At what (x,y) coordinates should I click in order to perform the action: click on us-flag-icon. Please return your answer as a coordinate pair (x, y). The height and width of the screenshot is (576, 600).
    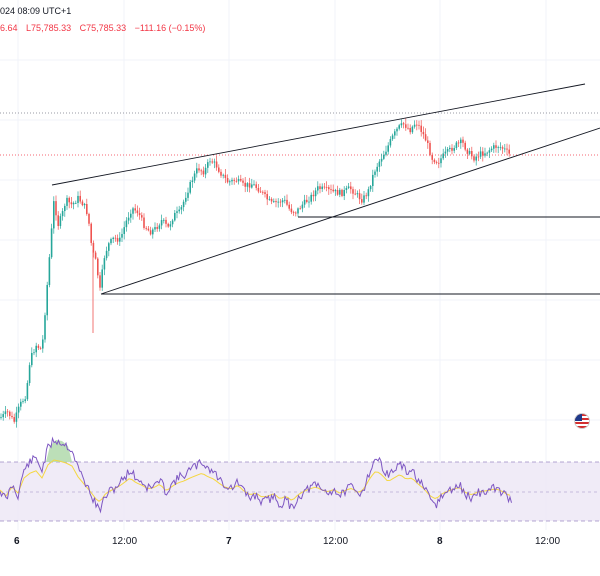
    Looking at the image, I should click on (582, 421).